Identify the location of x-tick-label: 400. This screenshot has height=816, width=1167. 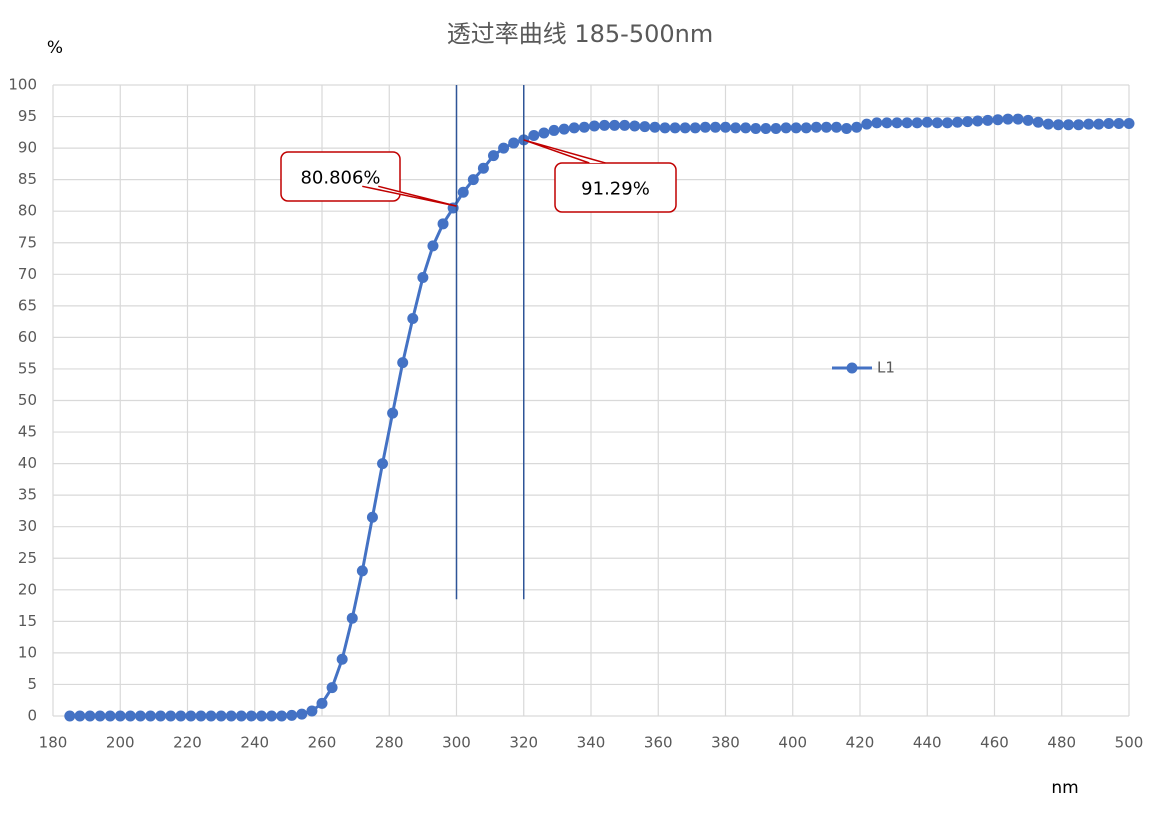
(792, 743).